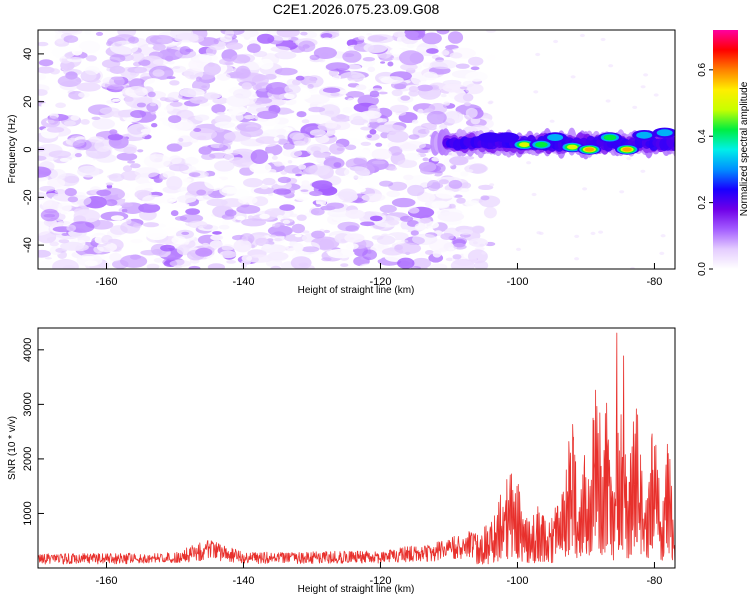 The height and width of the screenshot is (600, 750). What do you see at coordinates (28, 197) in the screenshot?
I see `y-tick-label: -20` at bounding box center [28, 197].